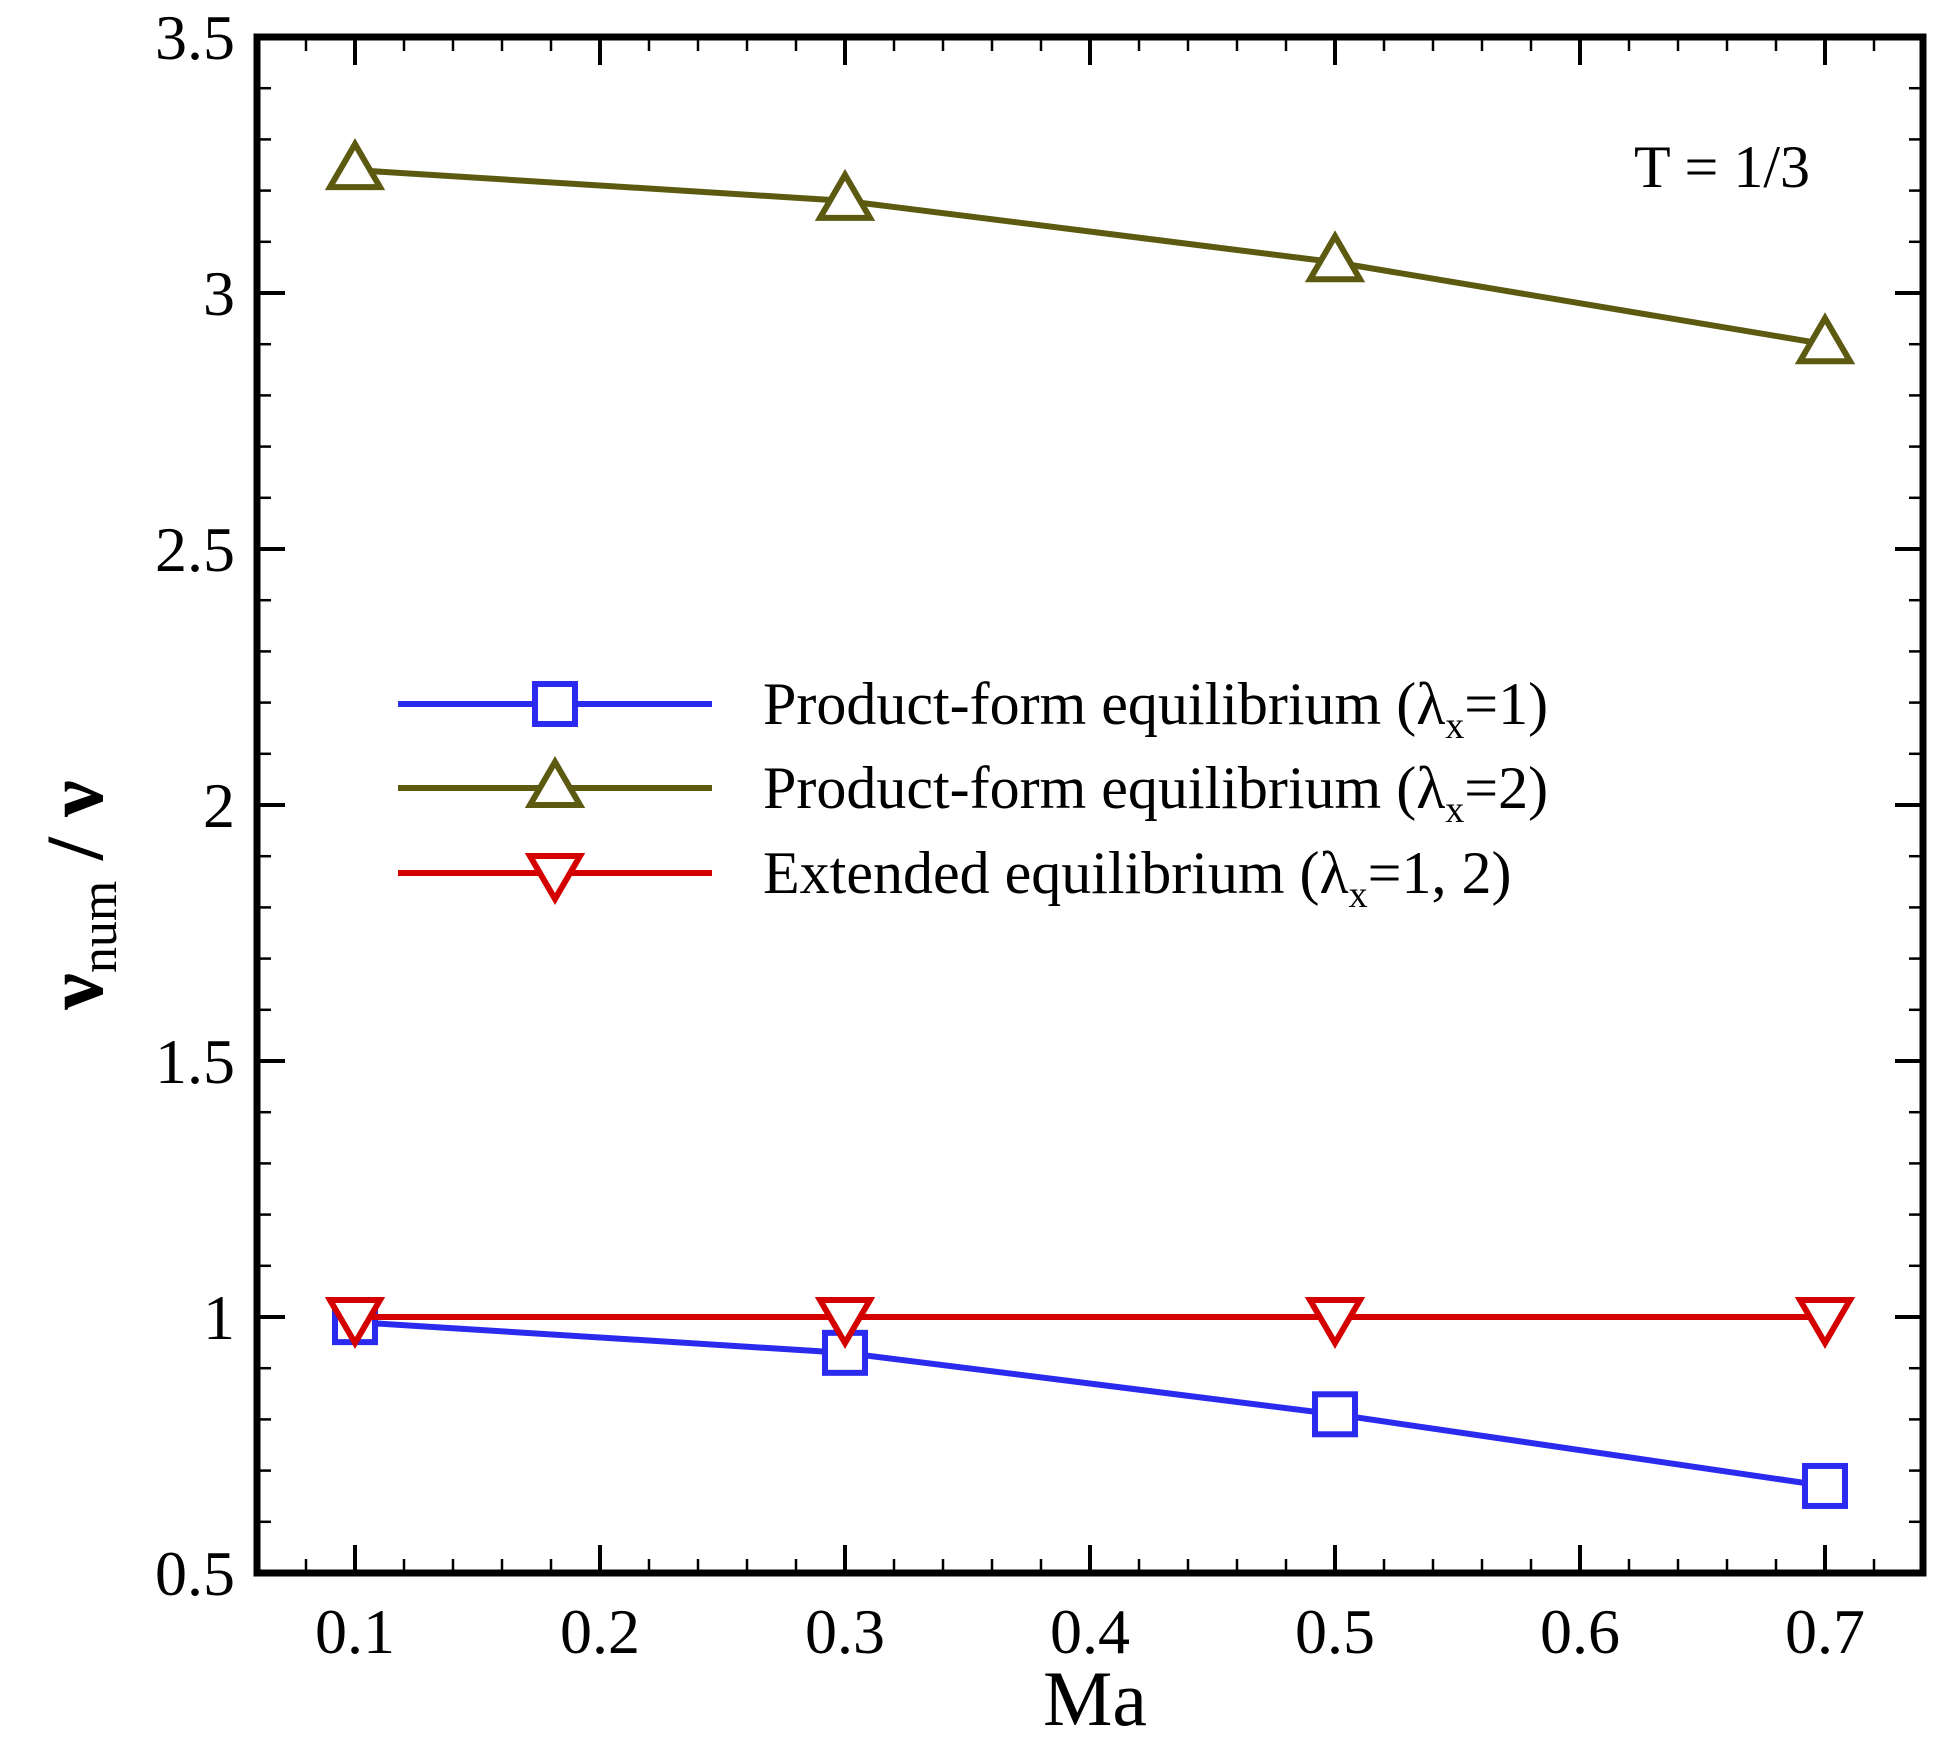 The width and height of the screenshot is (1955, 1745). I want to click on y-tick-label: 2.5, so click(195, 549).